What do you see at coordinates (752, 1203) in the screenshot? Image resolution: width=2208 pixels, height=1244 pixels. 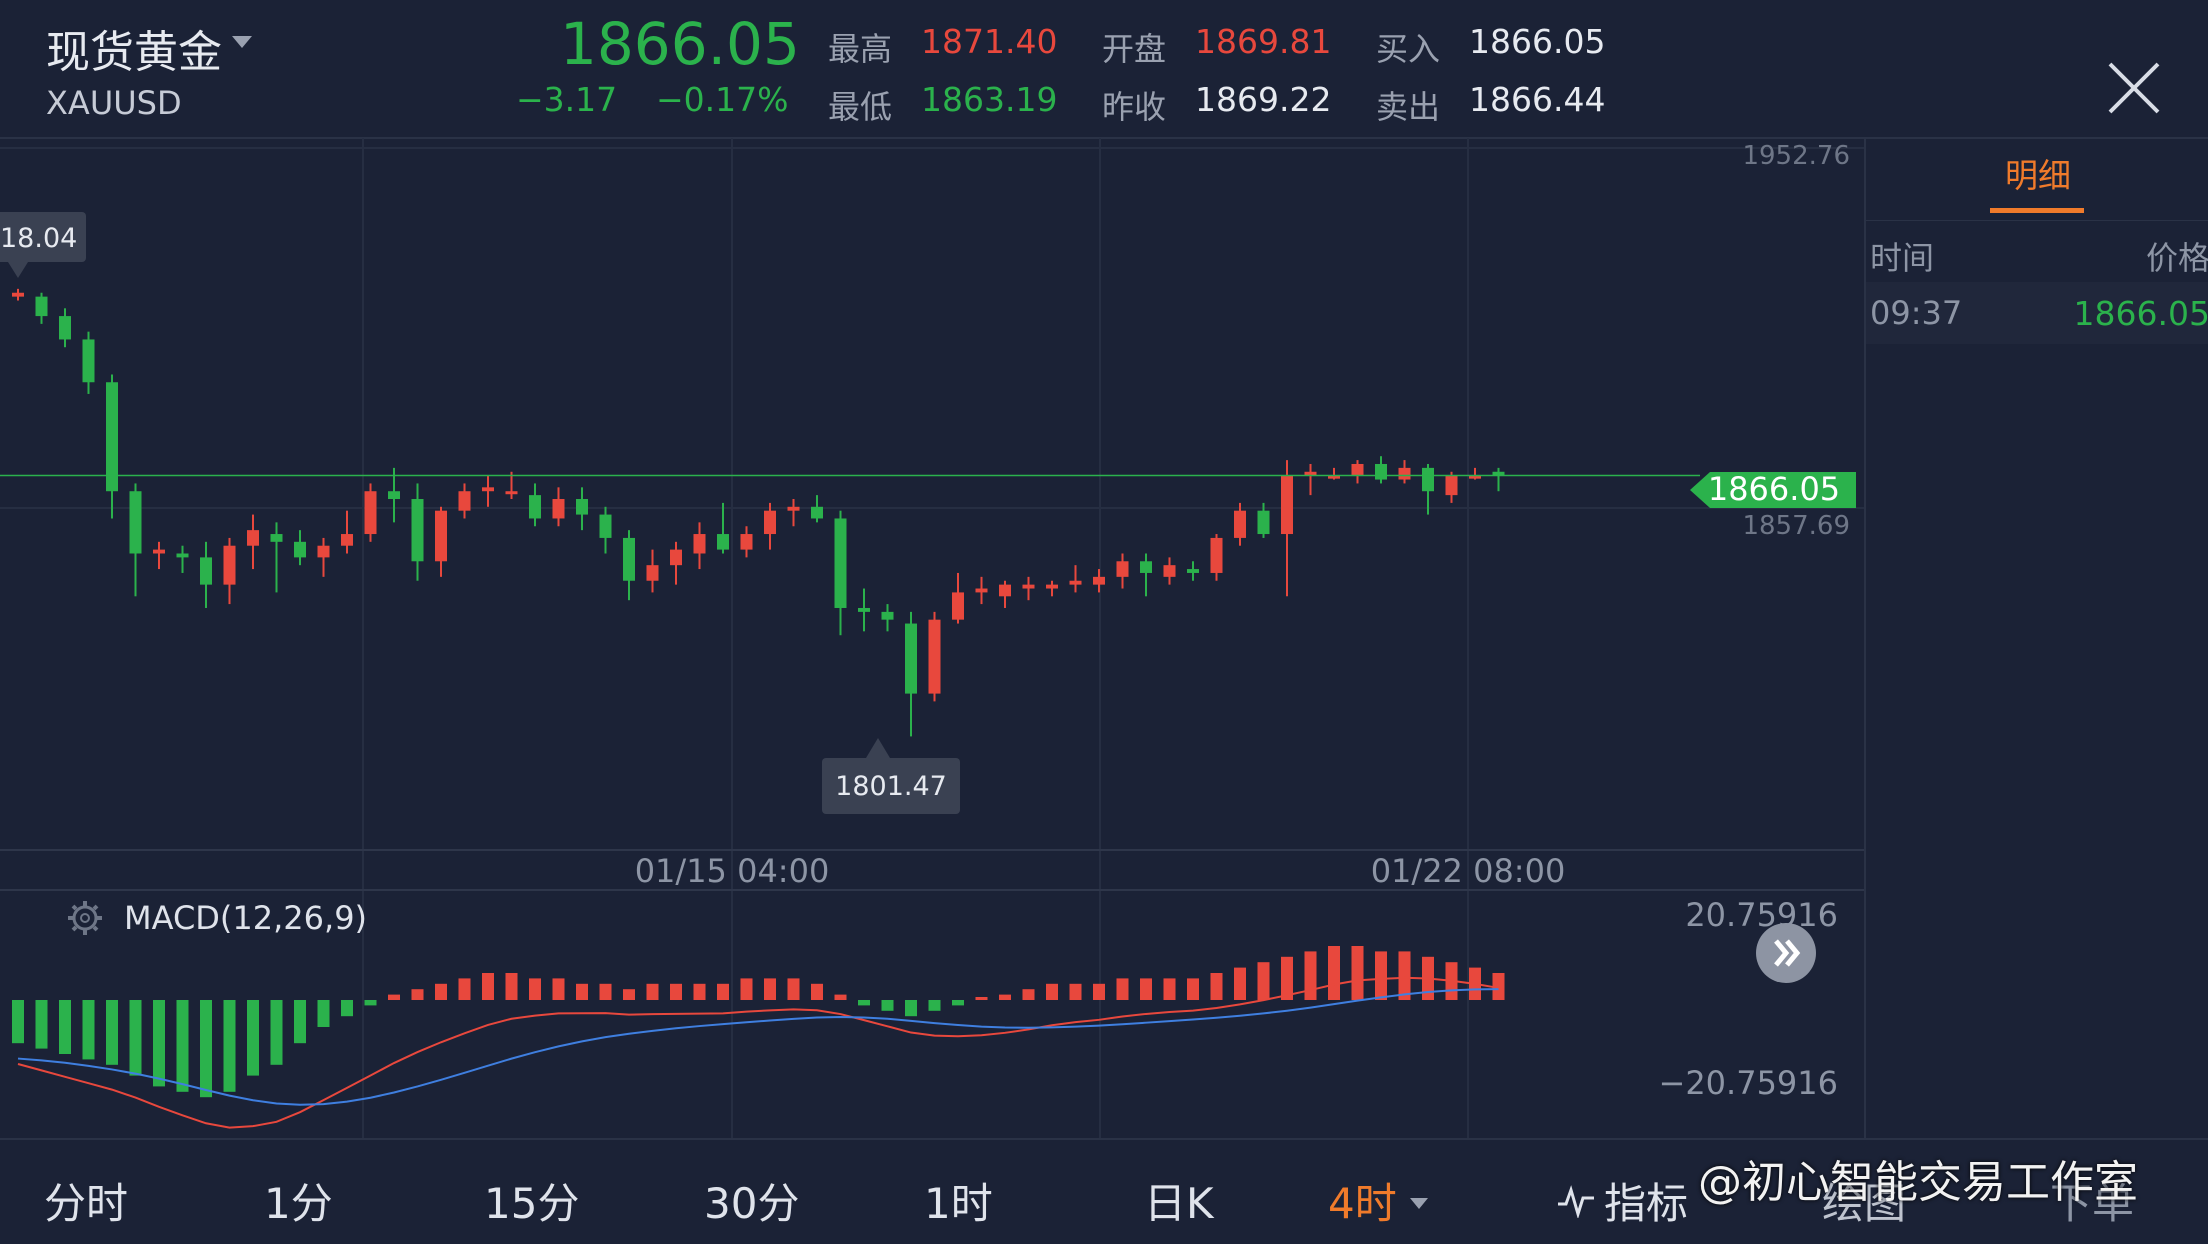 I see `tab-timeframe-30m: 30分` at bounding box center [752, 1203].